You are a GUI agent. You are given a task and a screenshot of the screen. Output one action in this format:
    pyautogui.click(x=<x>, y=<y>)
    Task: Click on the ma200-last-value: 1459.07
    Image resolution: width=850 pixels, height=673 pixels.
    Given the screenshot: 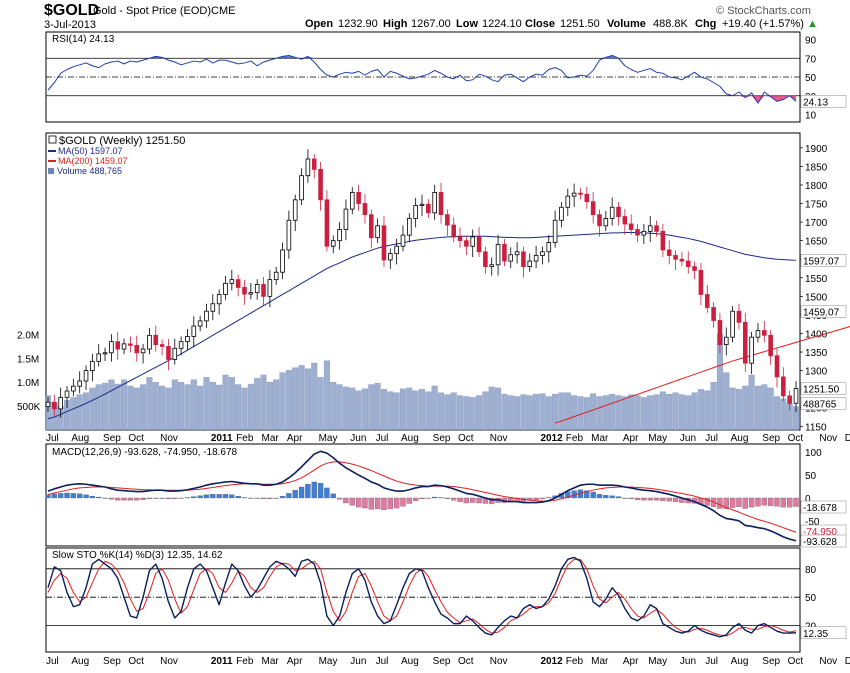 What is the action you would take?
    pyautogui.click(x=821, y=313)
    